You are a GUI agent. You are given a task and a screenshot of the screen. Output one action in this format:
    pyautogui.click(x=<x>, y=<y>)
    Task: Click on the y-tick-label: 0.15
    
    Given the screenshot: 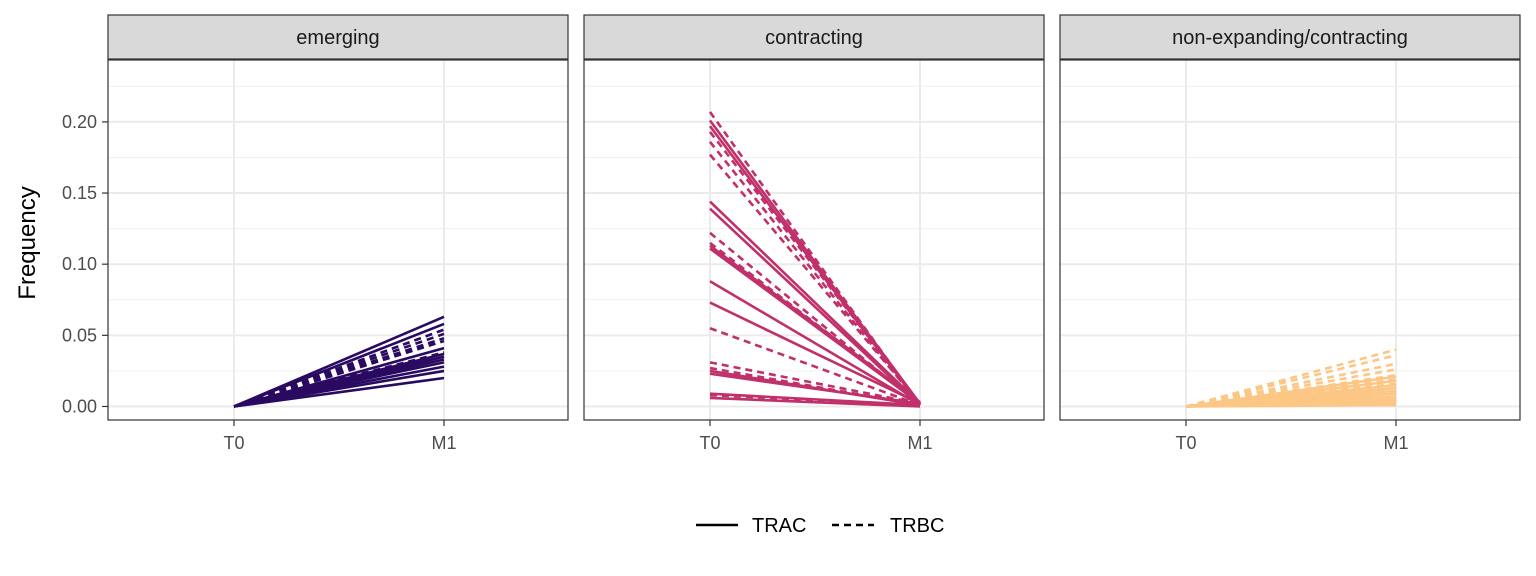 What is the action you would take?
    pyautogui.click(x=79, y=193)
    